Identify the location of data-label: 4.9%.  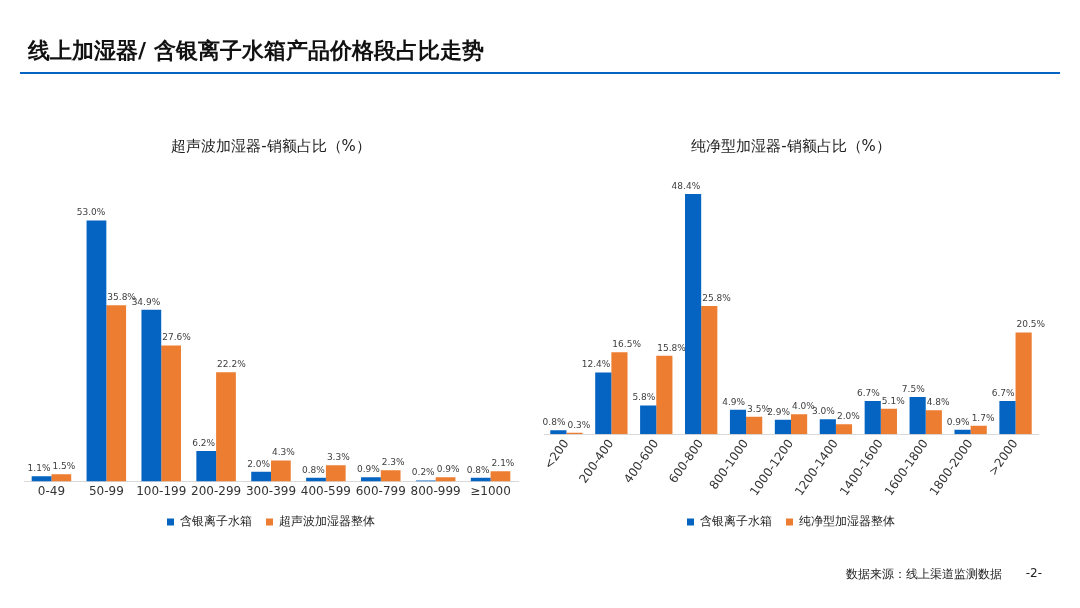
(734, 401).